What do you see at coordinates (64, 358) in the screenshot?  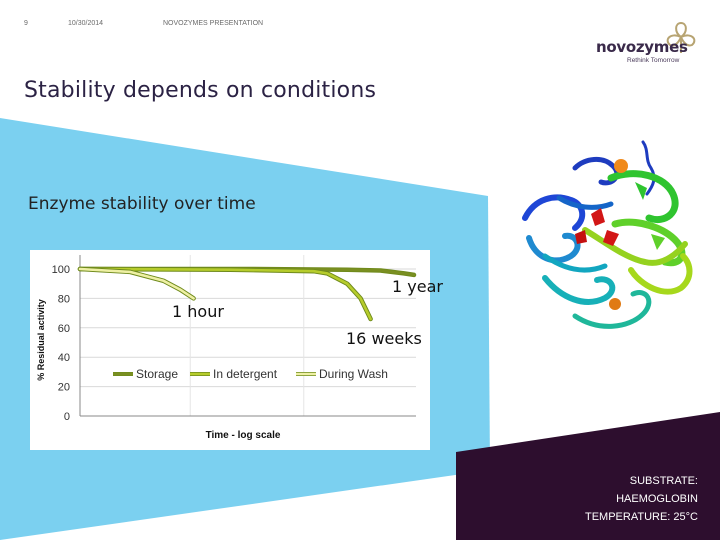 I see `y-tick-label: 40` at bounding box center [64, 358].